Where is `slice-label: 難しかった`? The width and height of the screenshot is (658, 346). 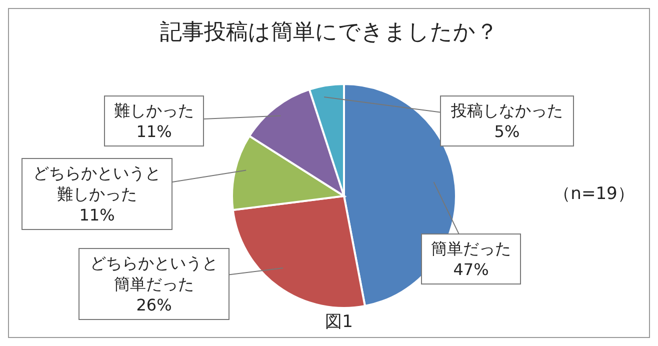 slice-label: 難しかった is located at coordinates (154, 110).